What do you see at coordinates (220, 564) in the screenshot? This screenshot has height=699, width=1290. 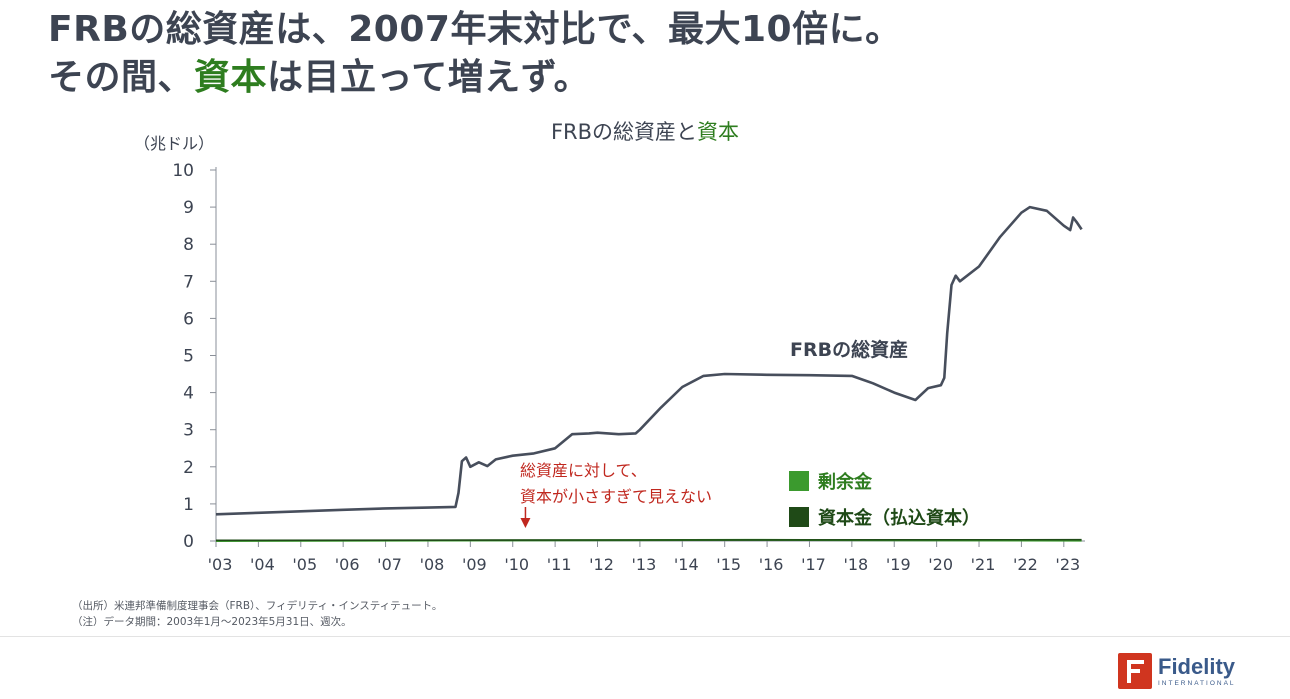 I see `x-tick-label: '03` at bounding box center [220, 564].